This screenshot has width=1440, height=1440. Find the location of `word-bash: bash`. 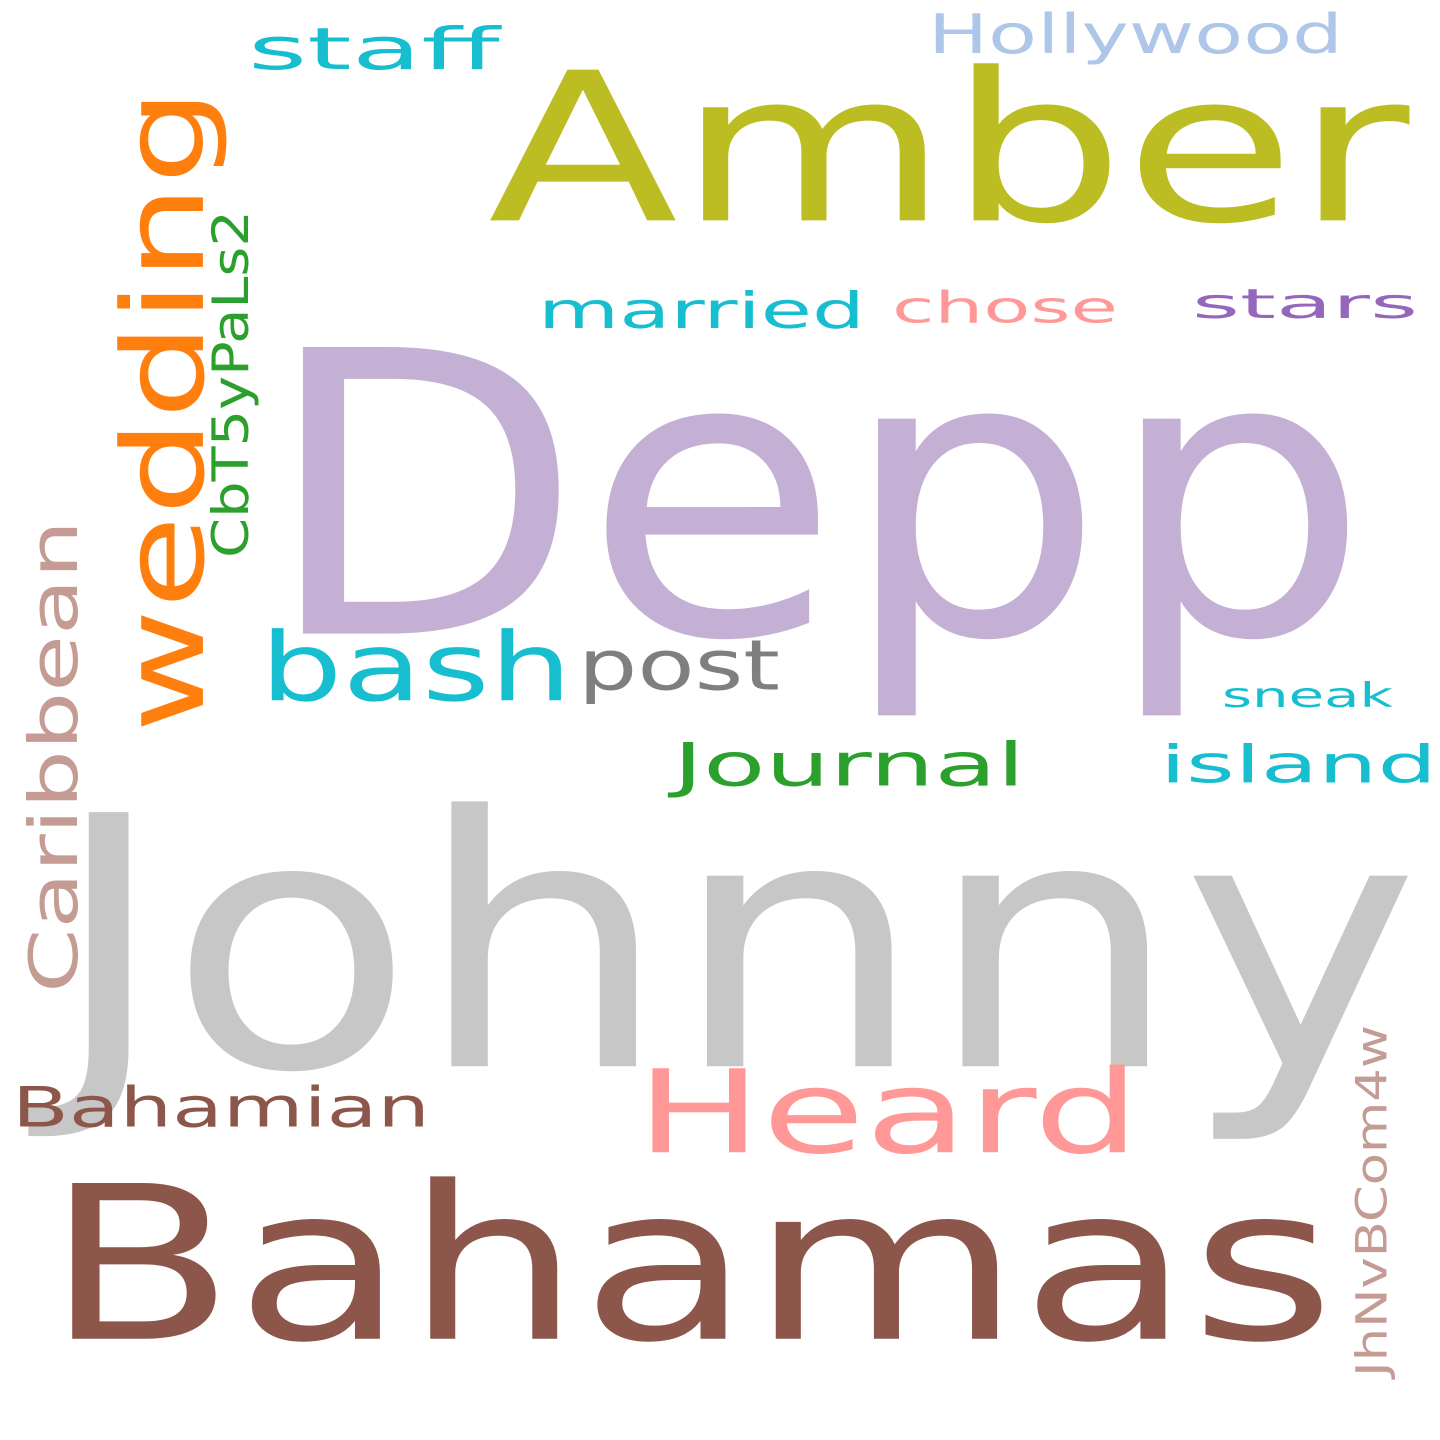

word-bash: bash is located at coordinates (416, 667).